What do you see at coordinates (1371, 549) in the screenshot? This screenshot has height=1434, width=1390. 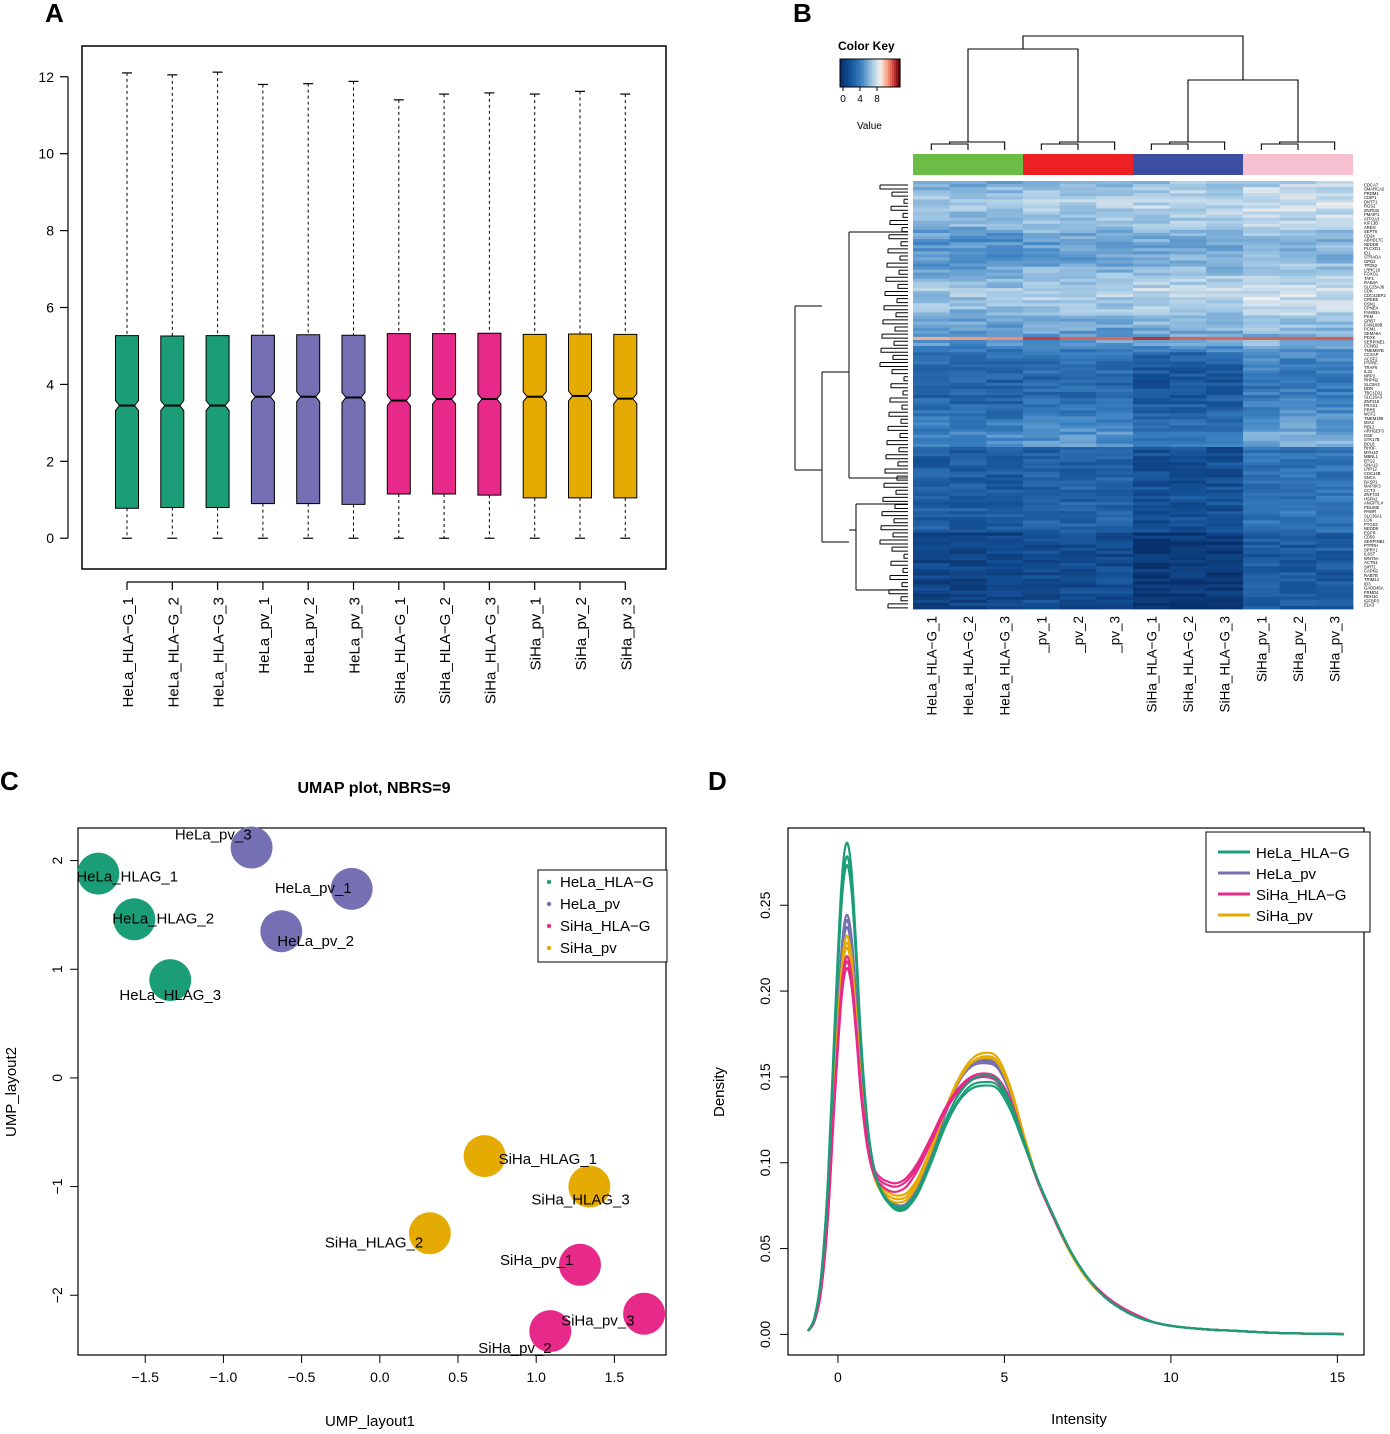 I see `row-label: SPRY1` at bounding box center [1371, 549].